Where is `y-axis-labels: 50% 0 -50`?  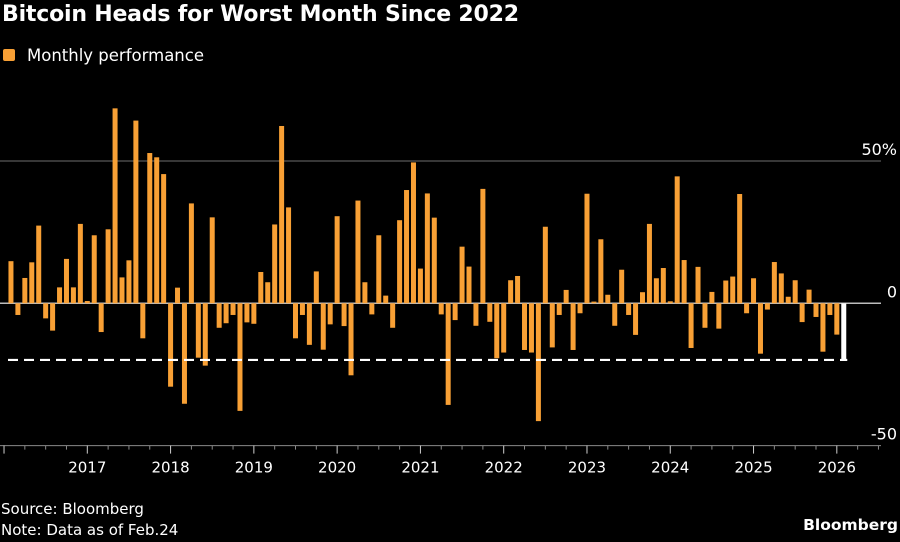
y-axis-labels: 50% 0 -50 is located at coordinates (879, 292).